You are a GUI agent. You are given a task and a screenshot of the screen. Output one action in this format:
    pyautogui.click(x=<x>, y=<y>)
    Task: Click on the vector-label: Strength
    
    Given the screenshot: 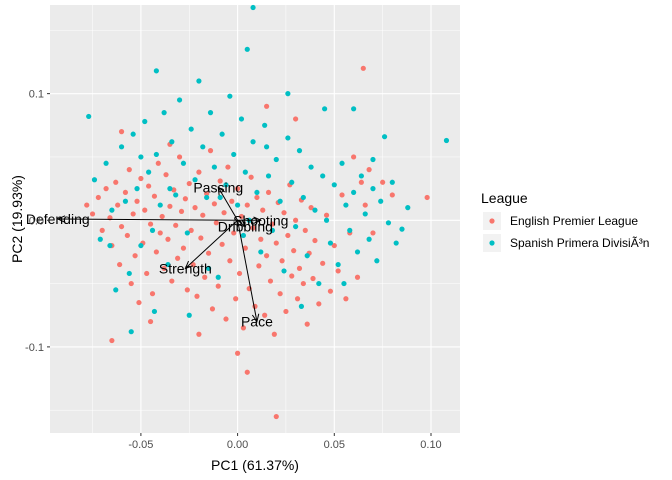 What is the action you would take?
    pyautogui.click(x=185, y=268)
    